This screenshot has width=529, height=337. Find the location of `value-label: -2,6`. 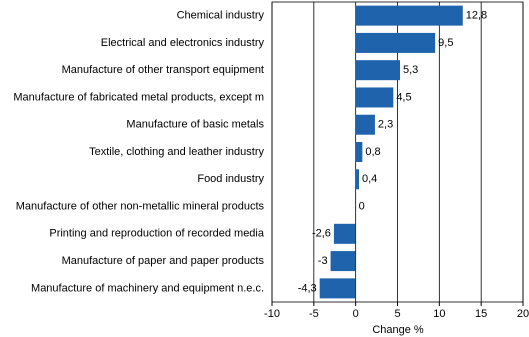

value-label: -2,6 is located at coordinates (321, 234).